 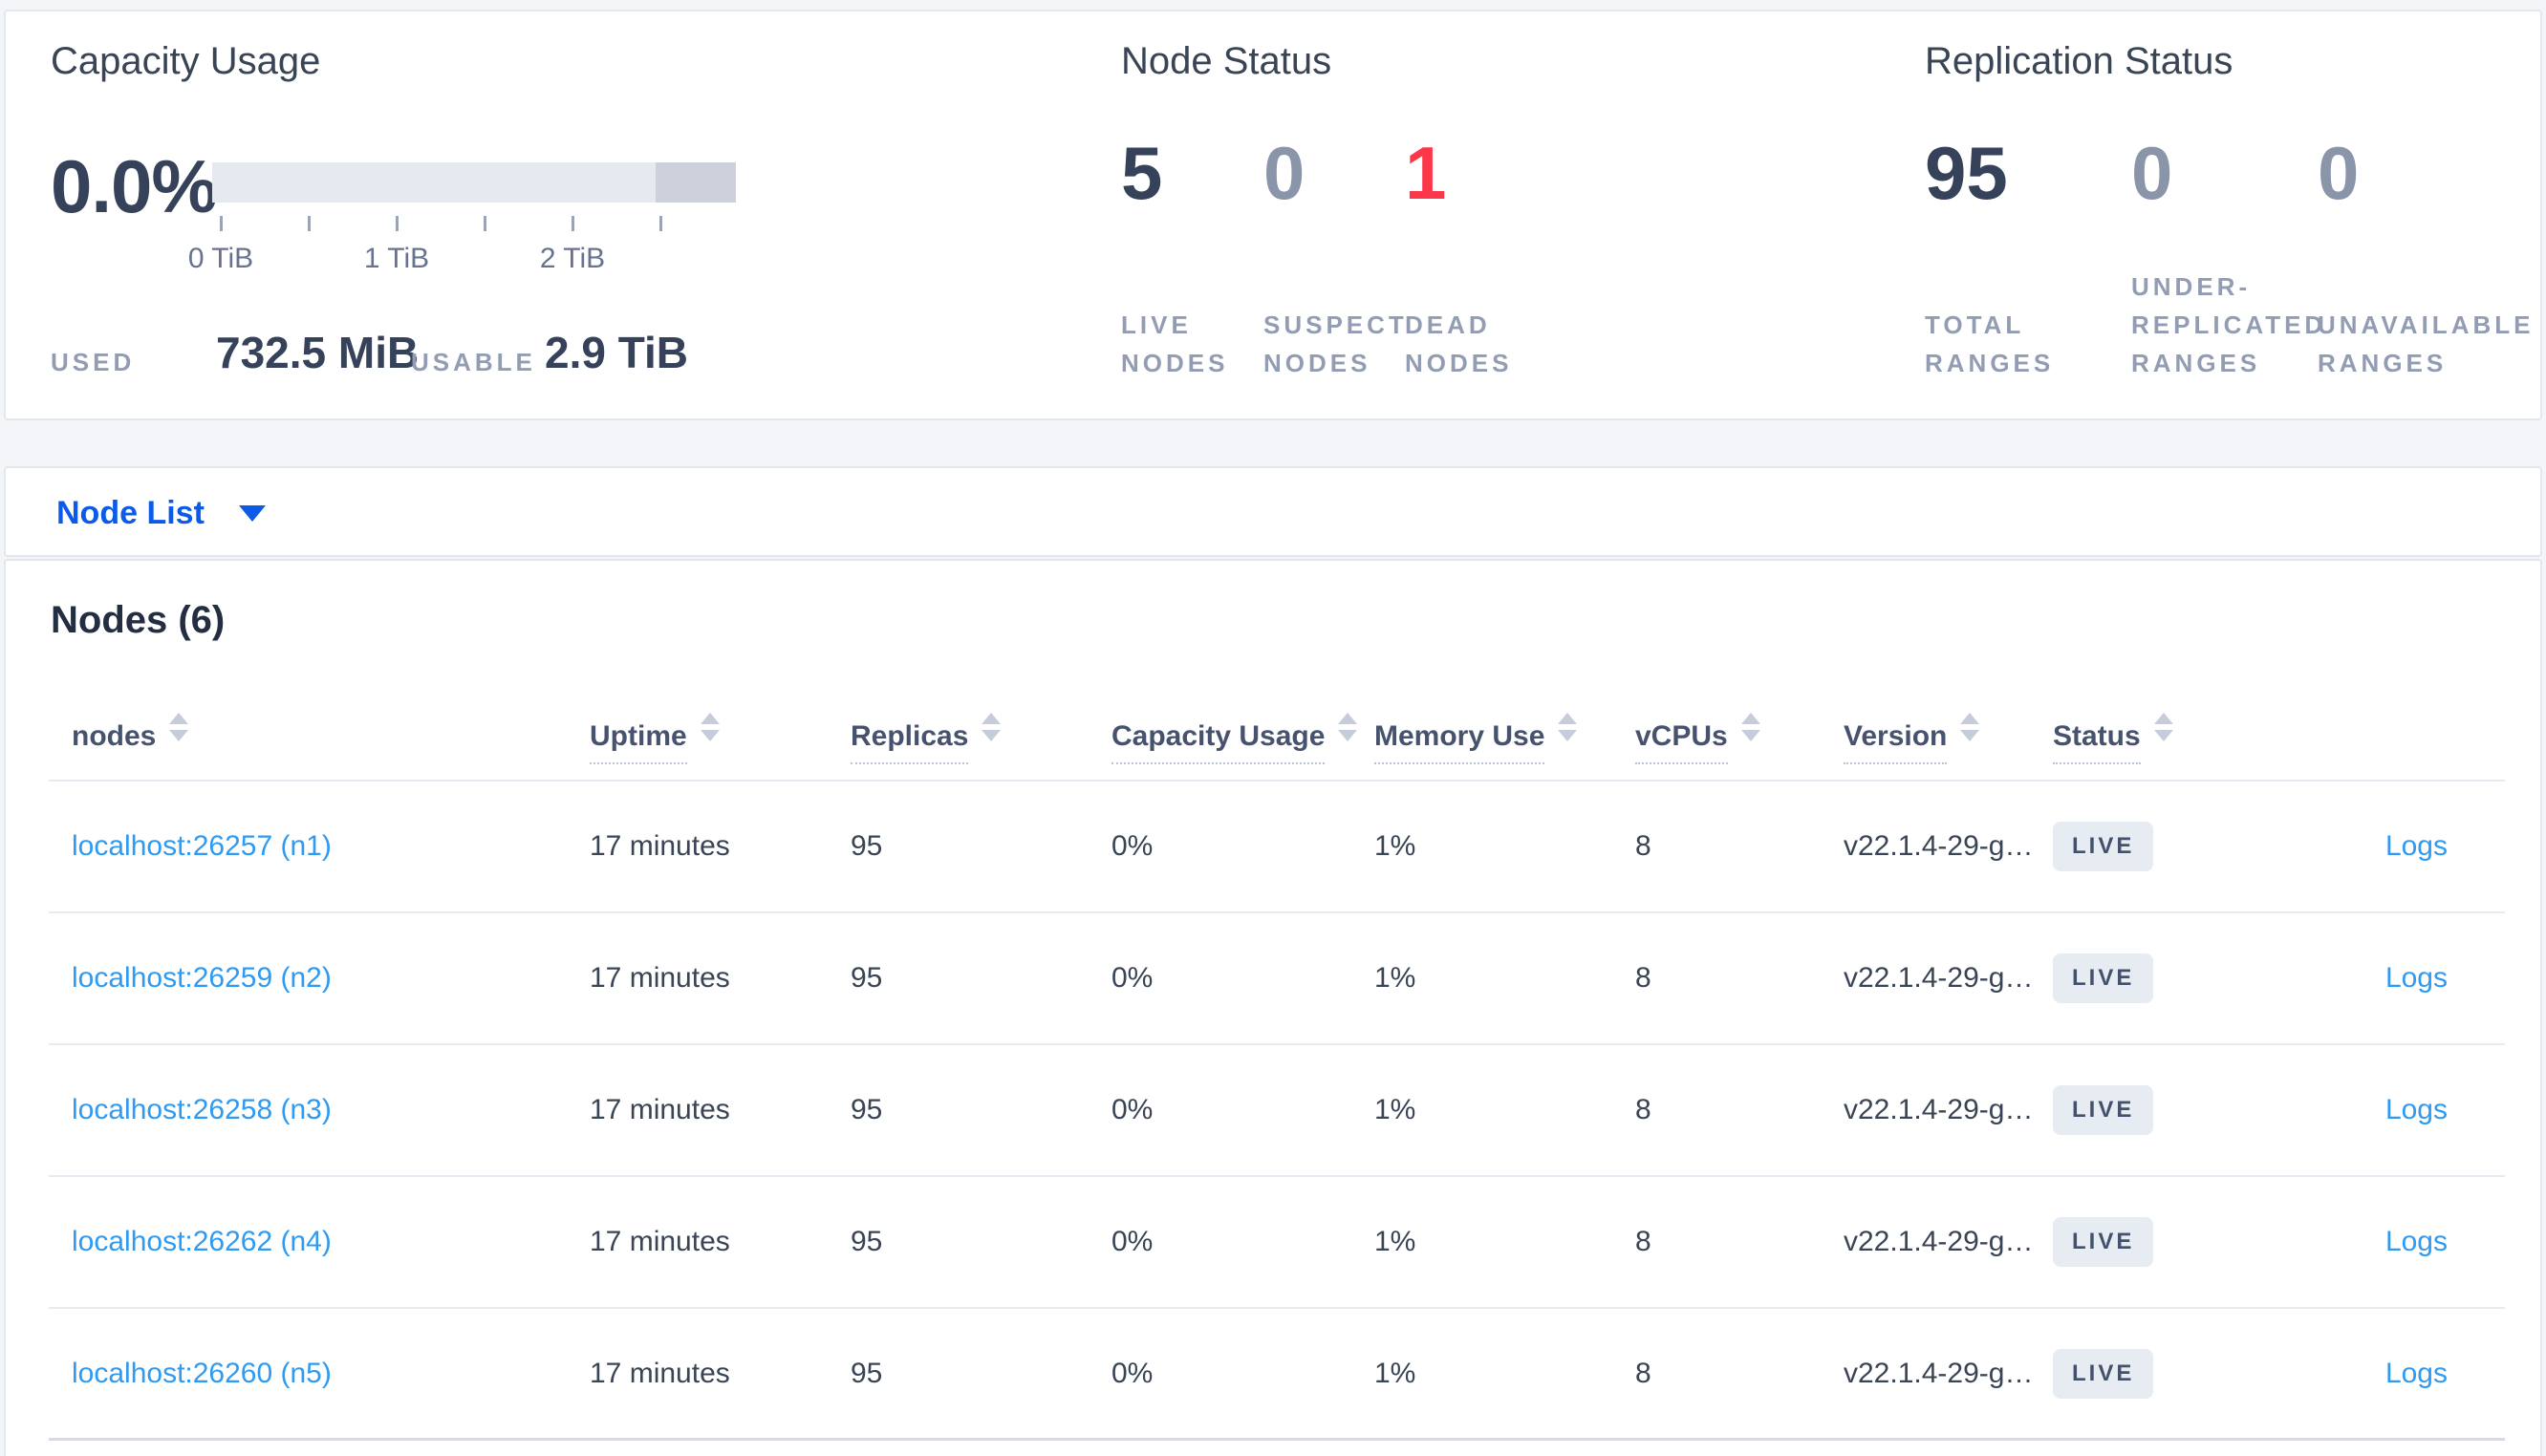 What do you see at coordinates (1896, 742) in the screenshot?
I see `column-header-label: Version` at bounding box center [1896, 742].